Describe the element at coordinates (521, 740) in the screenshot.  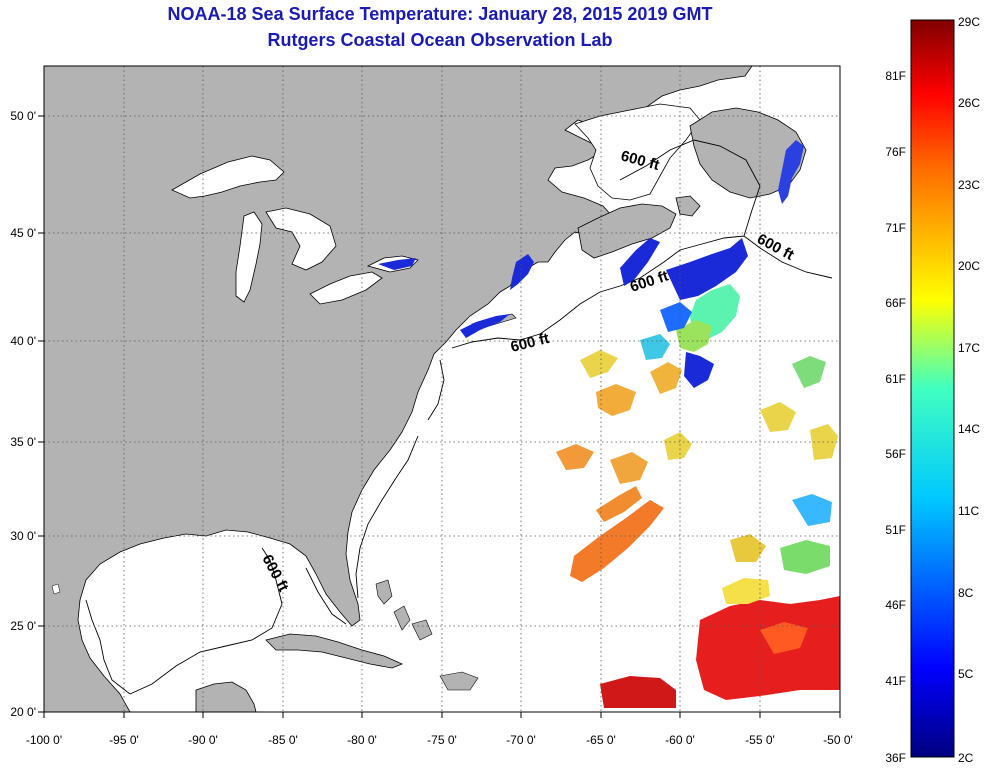
I see `lon-label: -70 0'` at that location.